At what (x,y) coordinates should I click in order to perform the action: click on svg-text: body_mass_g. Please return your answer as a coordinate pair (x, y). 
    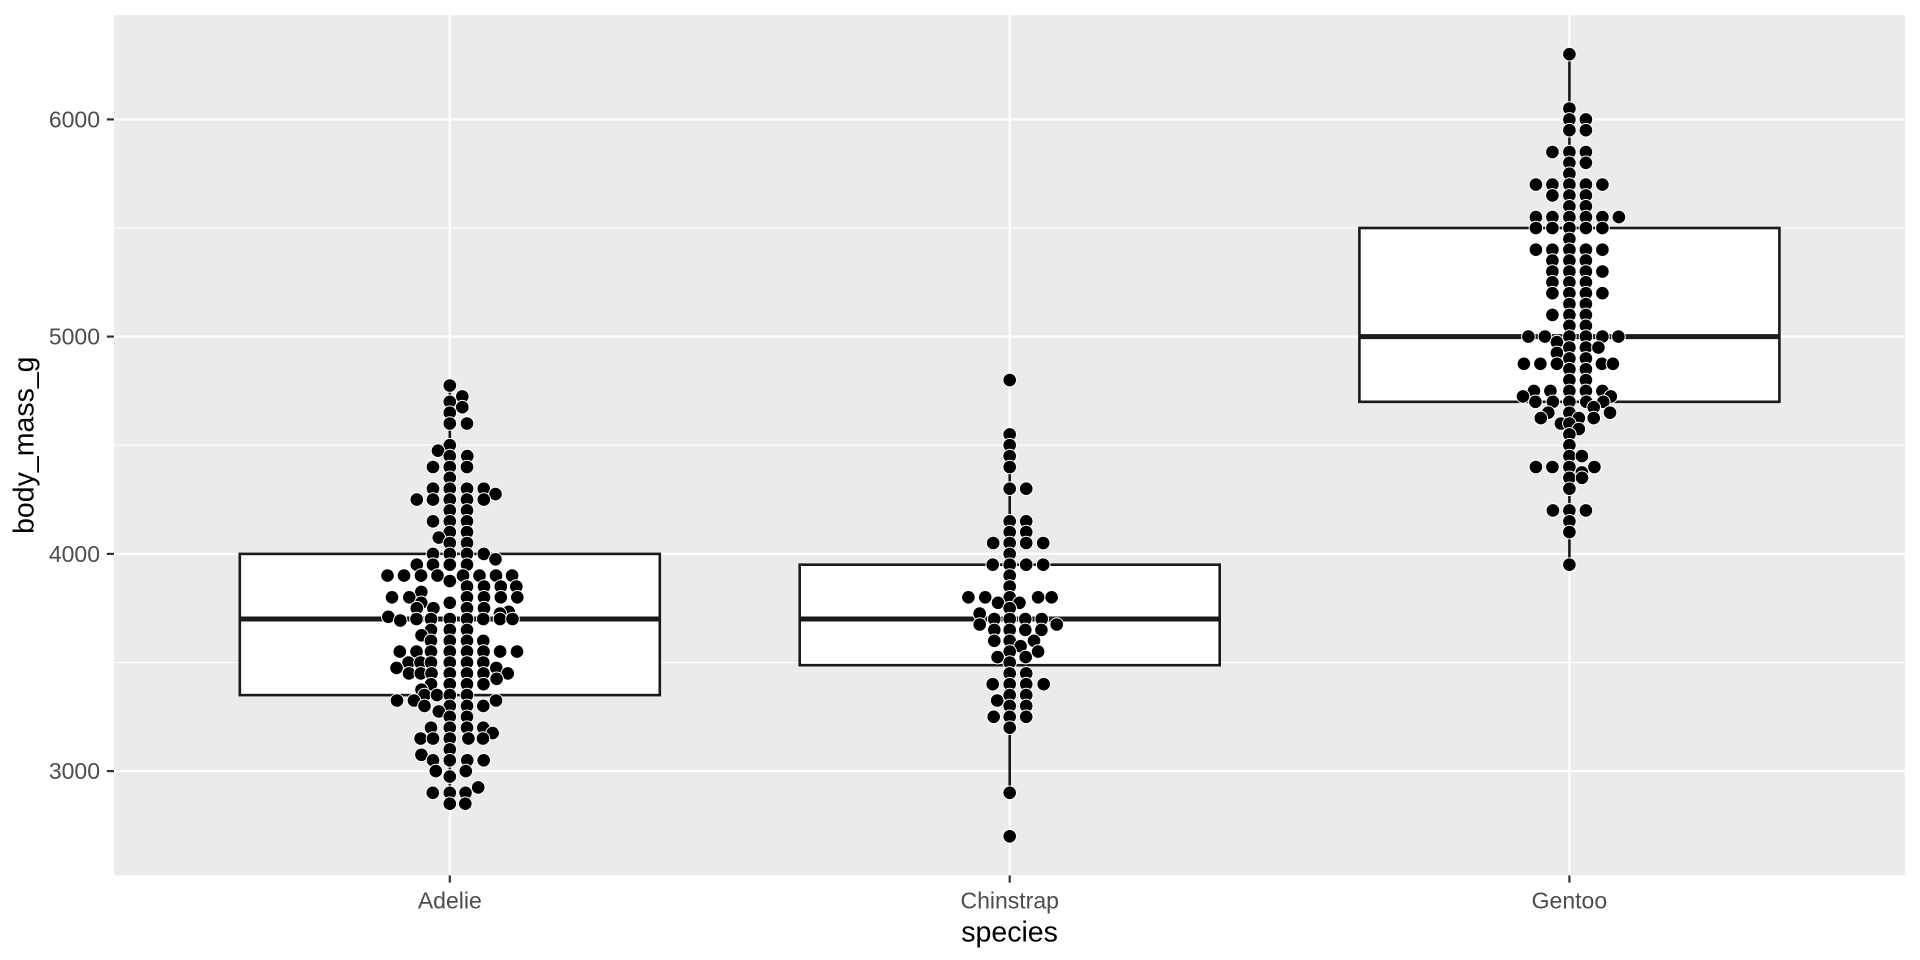
    Looking at the image, I should click on (25, 444).